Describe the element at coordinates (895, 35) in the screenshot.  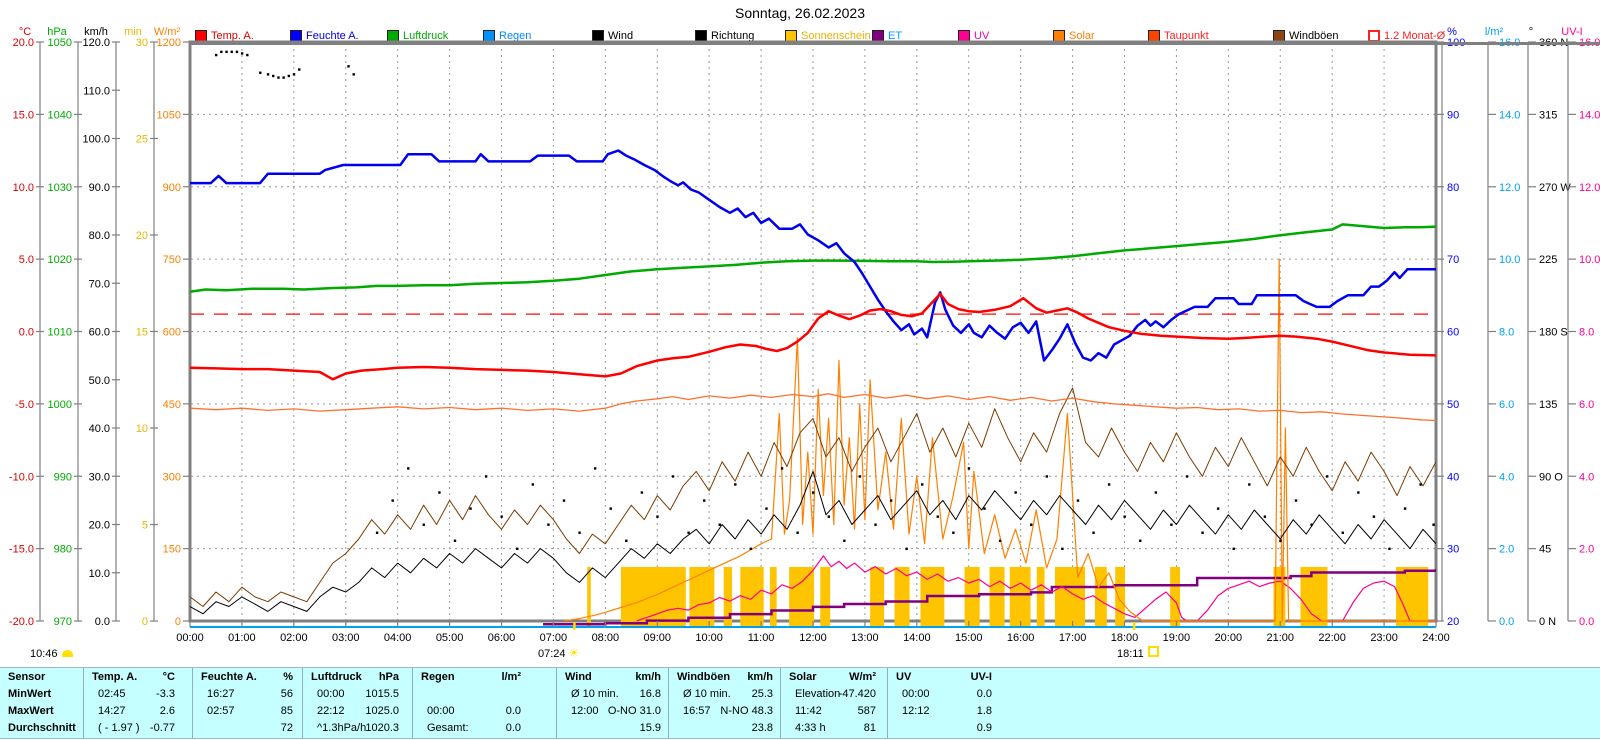
I see `legend-label-et: ET` at that location.